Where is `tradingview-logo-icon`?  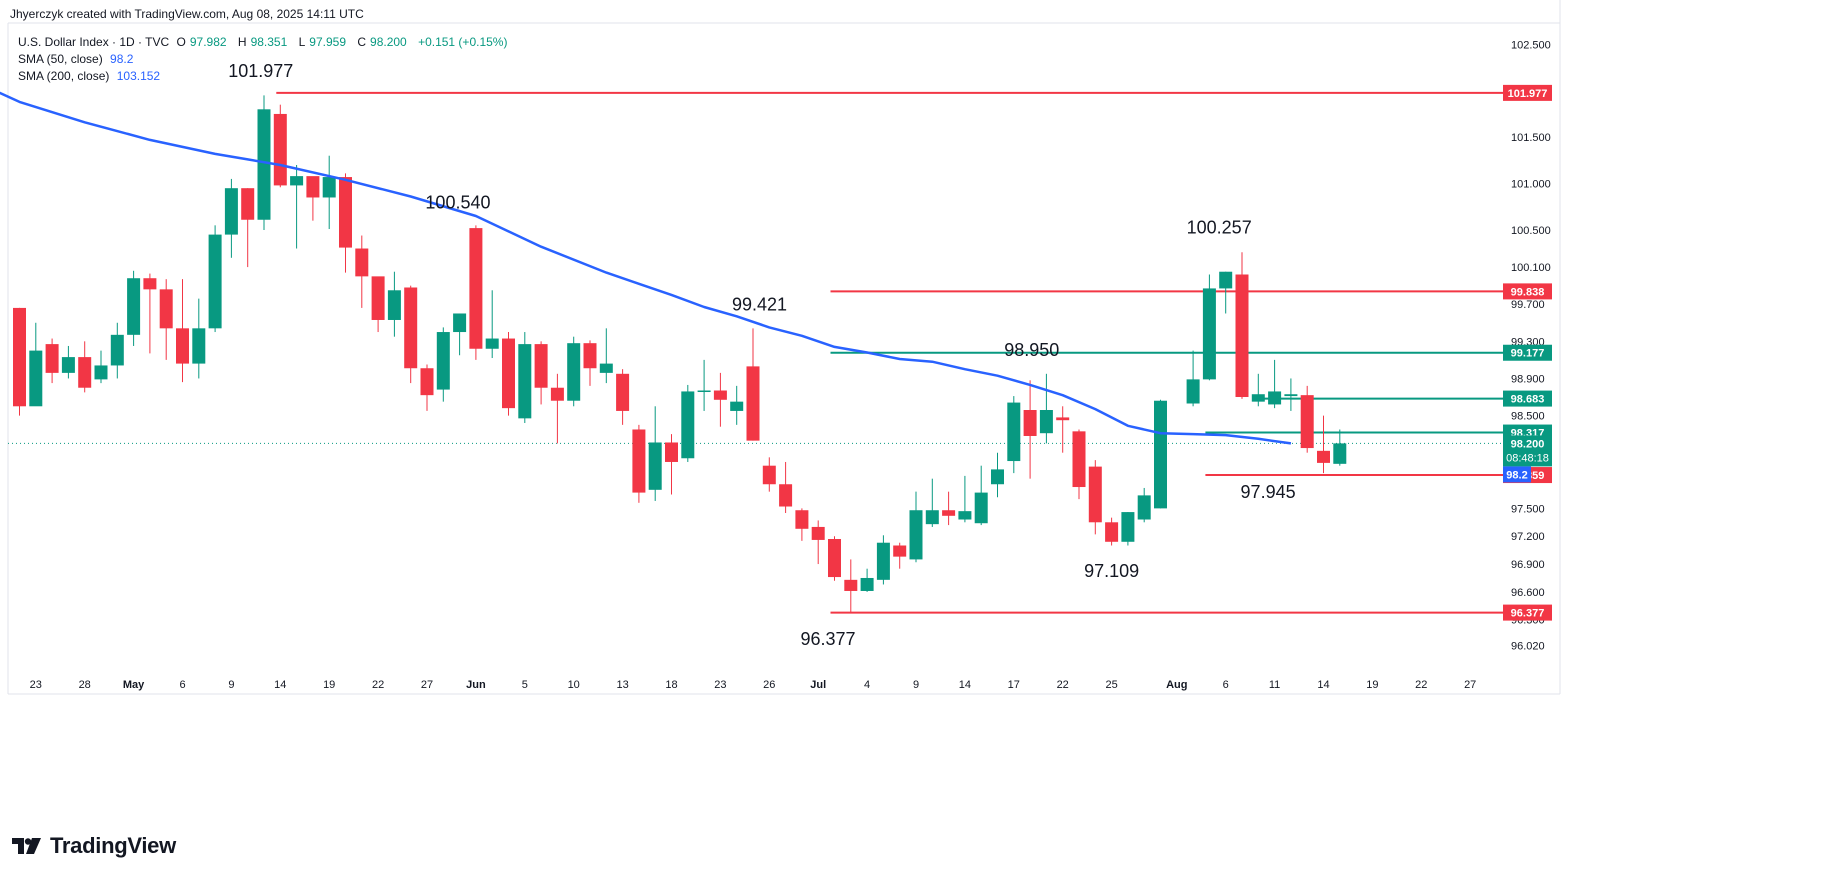 tradingview-logo-icon is located at coordinates (26, 846).